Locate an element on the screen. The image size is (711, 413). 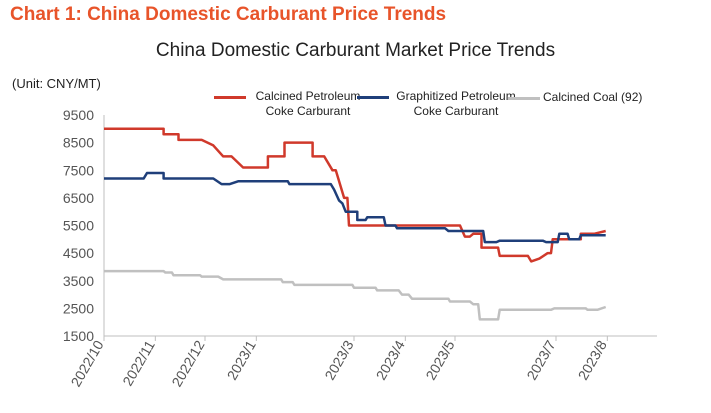
y-tick-label-8500: 8500 is located at coordinates (78, 143).